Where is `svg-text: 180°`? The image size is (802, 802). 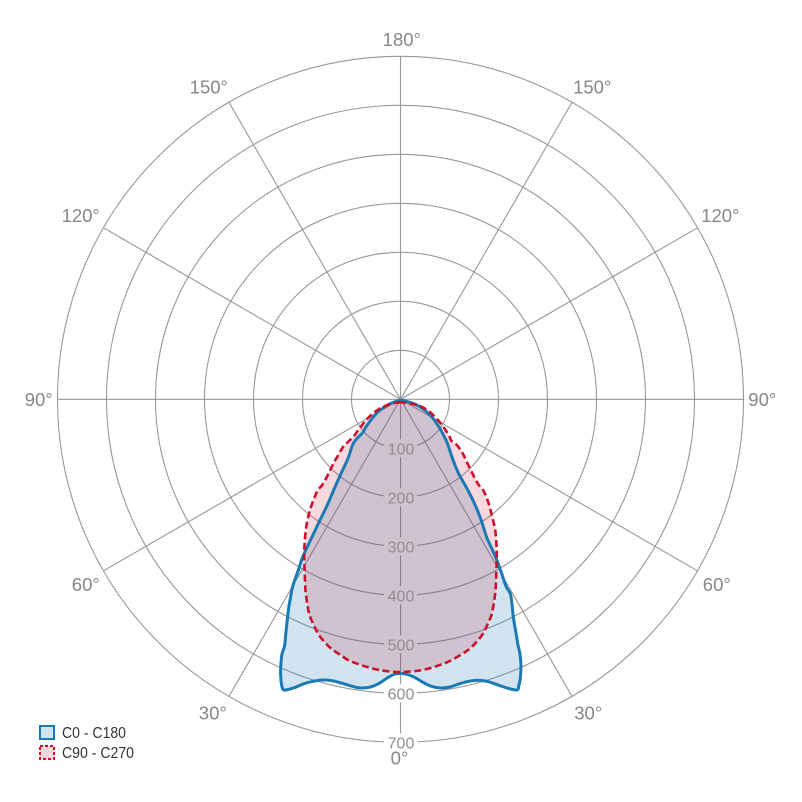 svg-text: 180° is located at coordinates (402, 39).